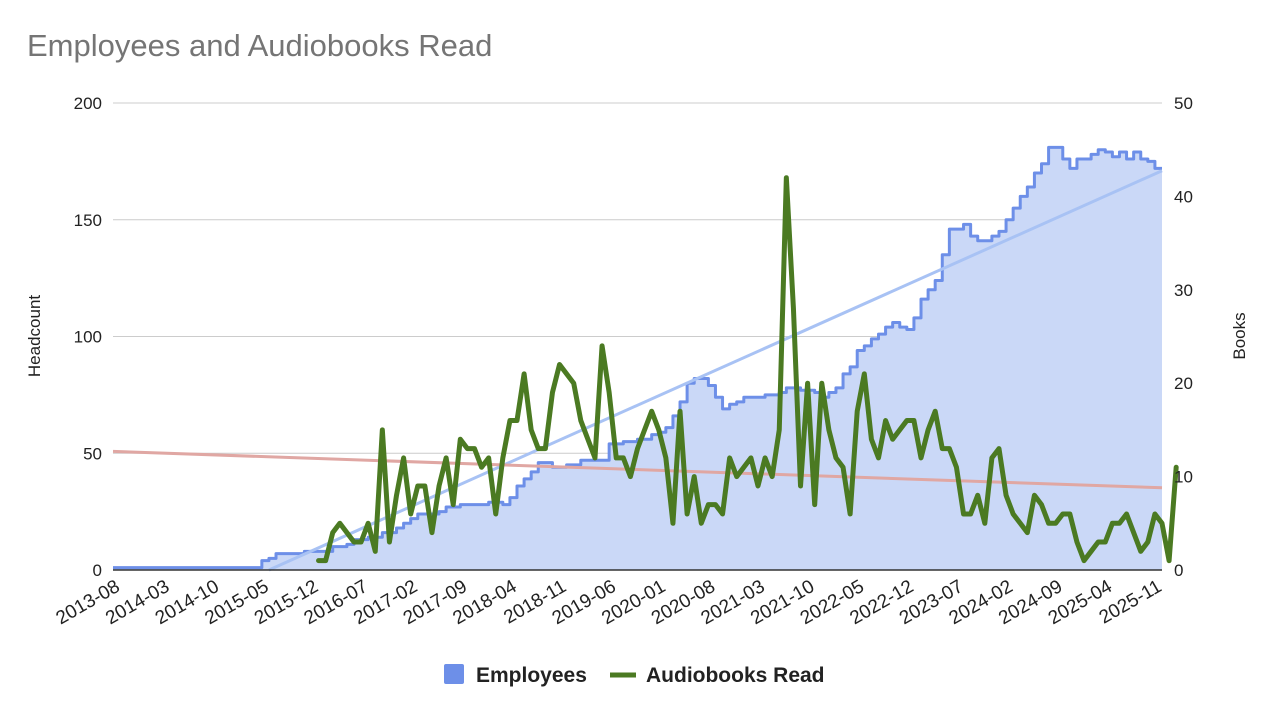 The image size is (1279, 720). What do you see at coordinates (1239, 335) in the screenshot?
I see `y-right-axis-title: Books` at bounding box center [1239, 335].